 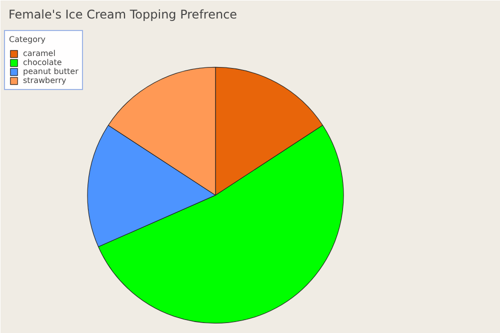 I want to click on legend-label: caramel, so click(x=39, y=53).